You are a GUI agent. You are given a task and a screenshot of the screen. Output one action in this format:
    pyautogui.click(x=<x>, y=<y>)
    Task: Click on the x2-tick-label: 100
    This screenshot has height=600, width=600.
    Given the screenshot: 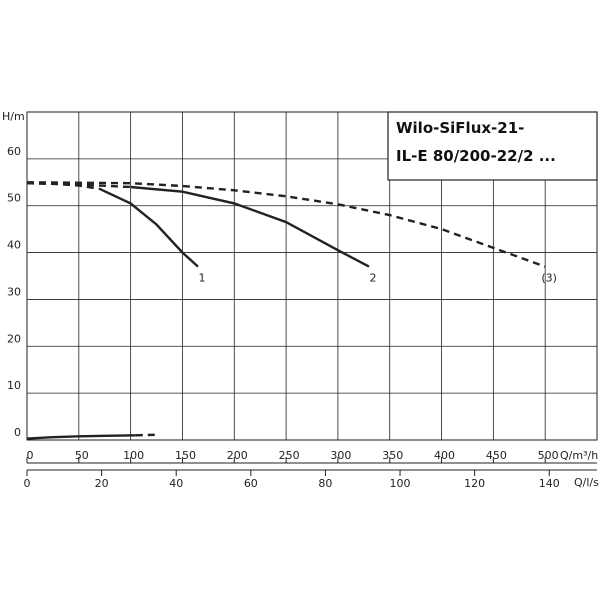 What is the action you would take?
    pyautogui.click(x=400, y=483)
    